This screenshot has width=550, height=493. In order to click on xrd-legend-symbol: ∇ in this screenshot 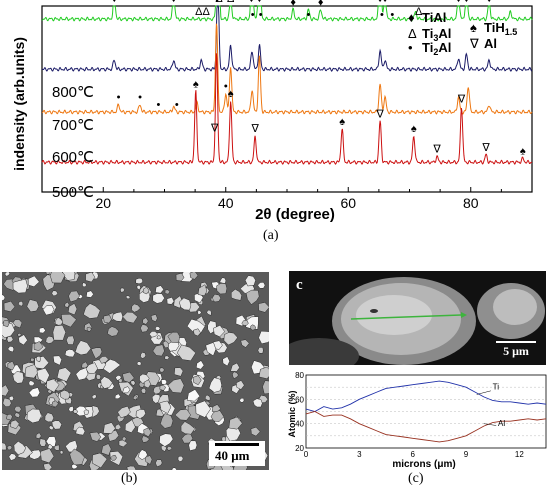, I will do `click(474, 43)`.